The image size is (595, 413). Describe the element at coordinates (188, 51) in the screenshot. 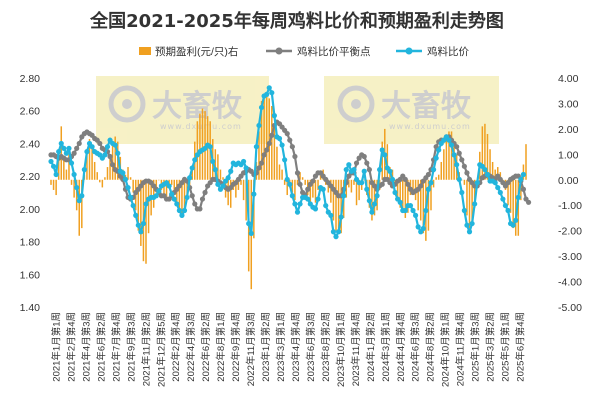

I see `legend-item-profit: 预期盈利(元/只)右` at that location.